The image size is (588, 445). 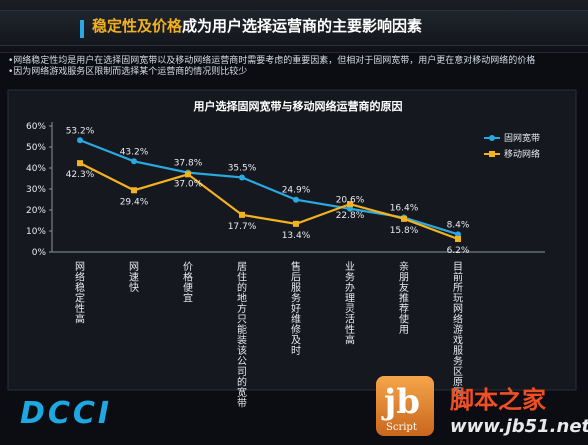 What do you see at coordinates (458, 225) in the screenshot?
I see `series-1-data-label: 8.4%` at bounding box center [458, 225].